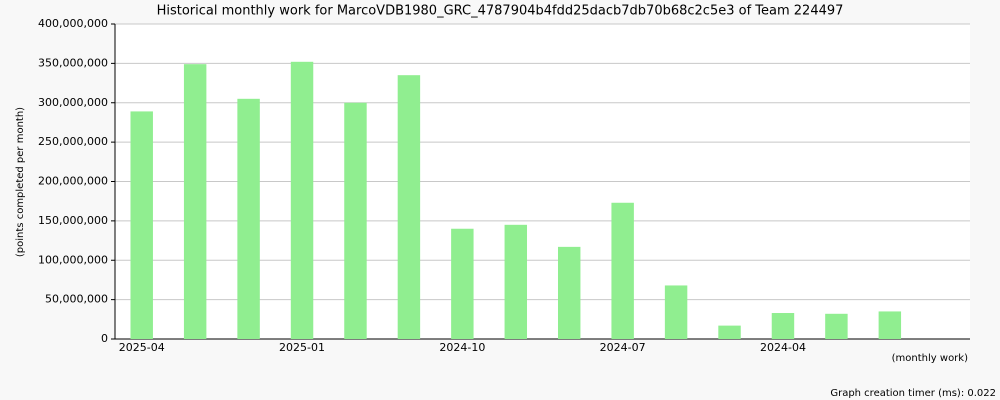 The image size is (1000, 400). Describe the element at coordinates (76, 299) in the screenshot. I see `y-tick-label: 50,000,000` at that location.